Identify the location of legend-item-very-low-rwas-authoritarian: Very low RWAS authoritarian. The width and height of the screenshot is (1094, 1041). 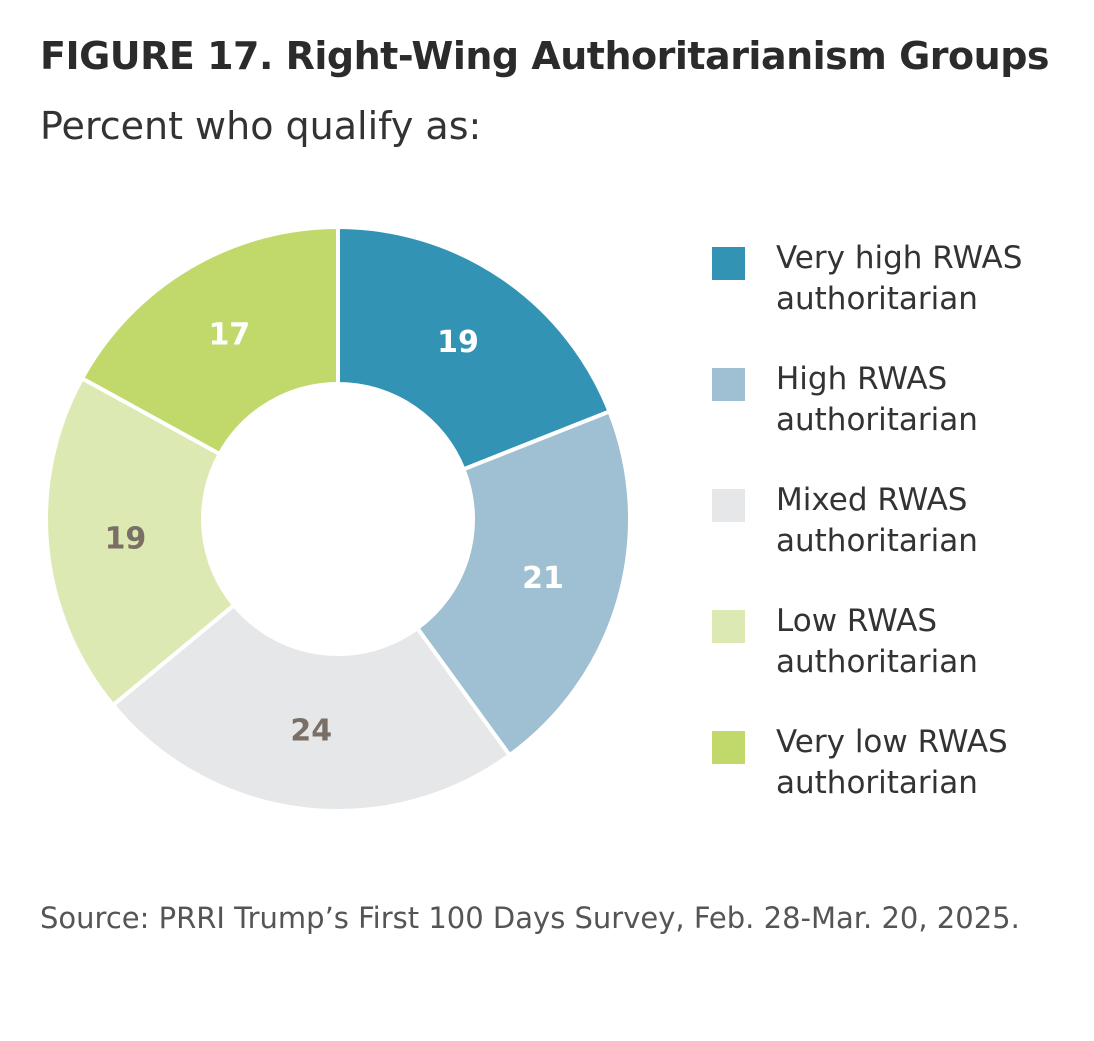
(897, 782).